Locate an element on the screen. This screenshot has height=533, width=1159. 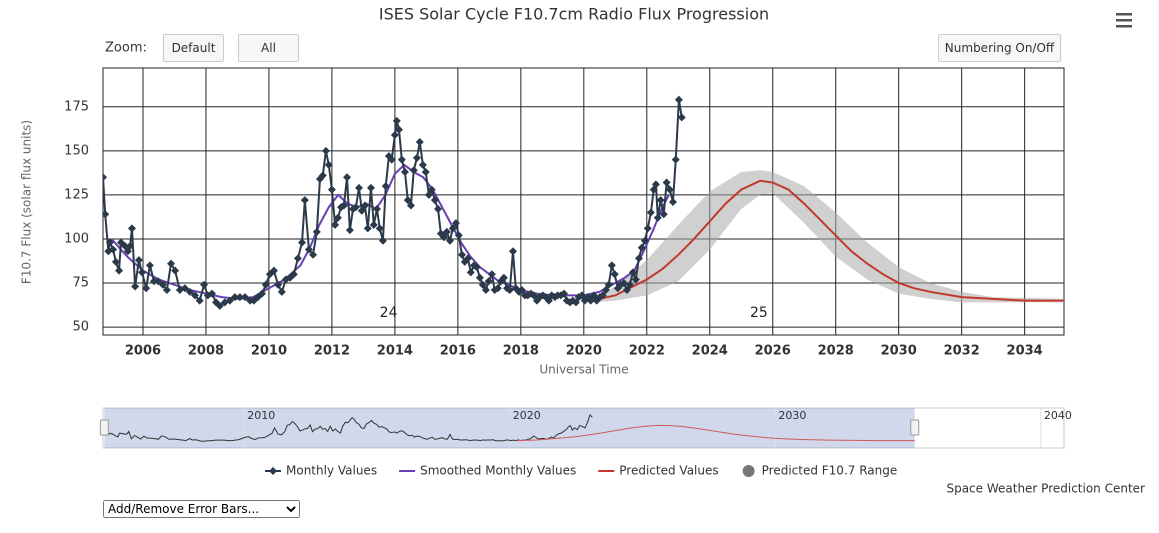
x-axis-title: Universal Time is located at coordinates (583, 370).